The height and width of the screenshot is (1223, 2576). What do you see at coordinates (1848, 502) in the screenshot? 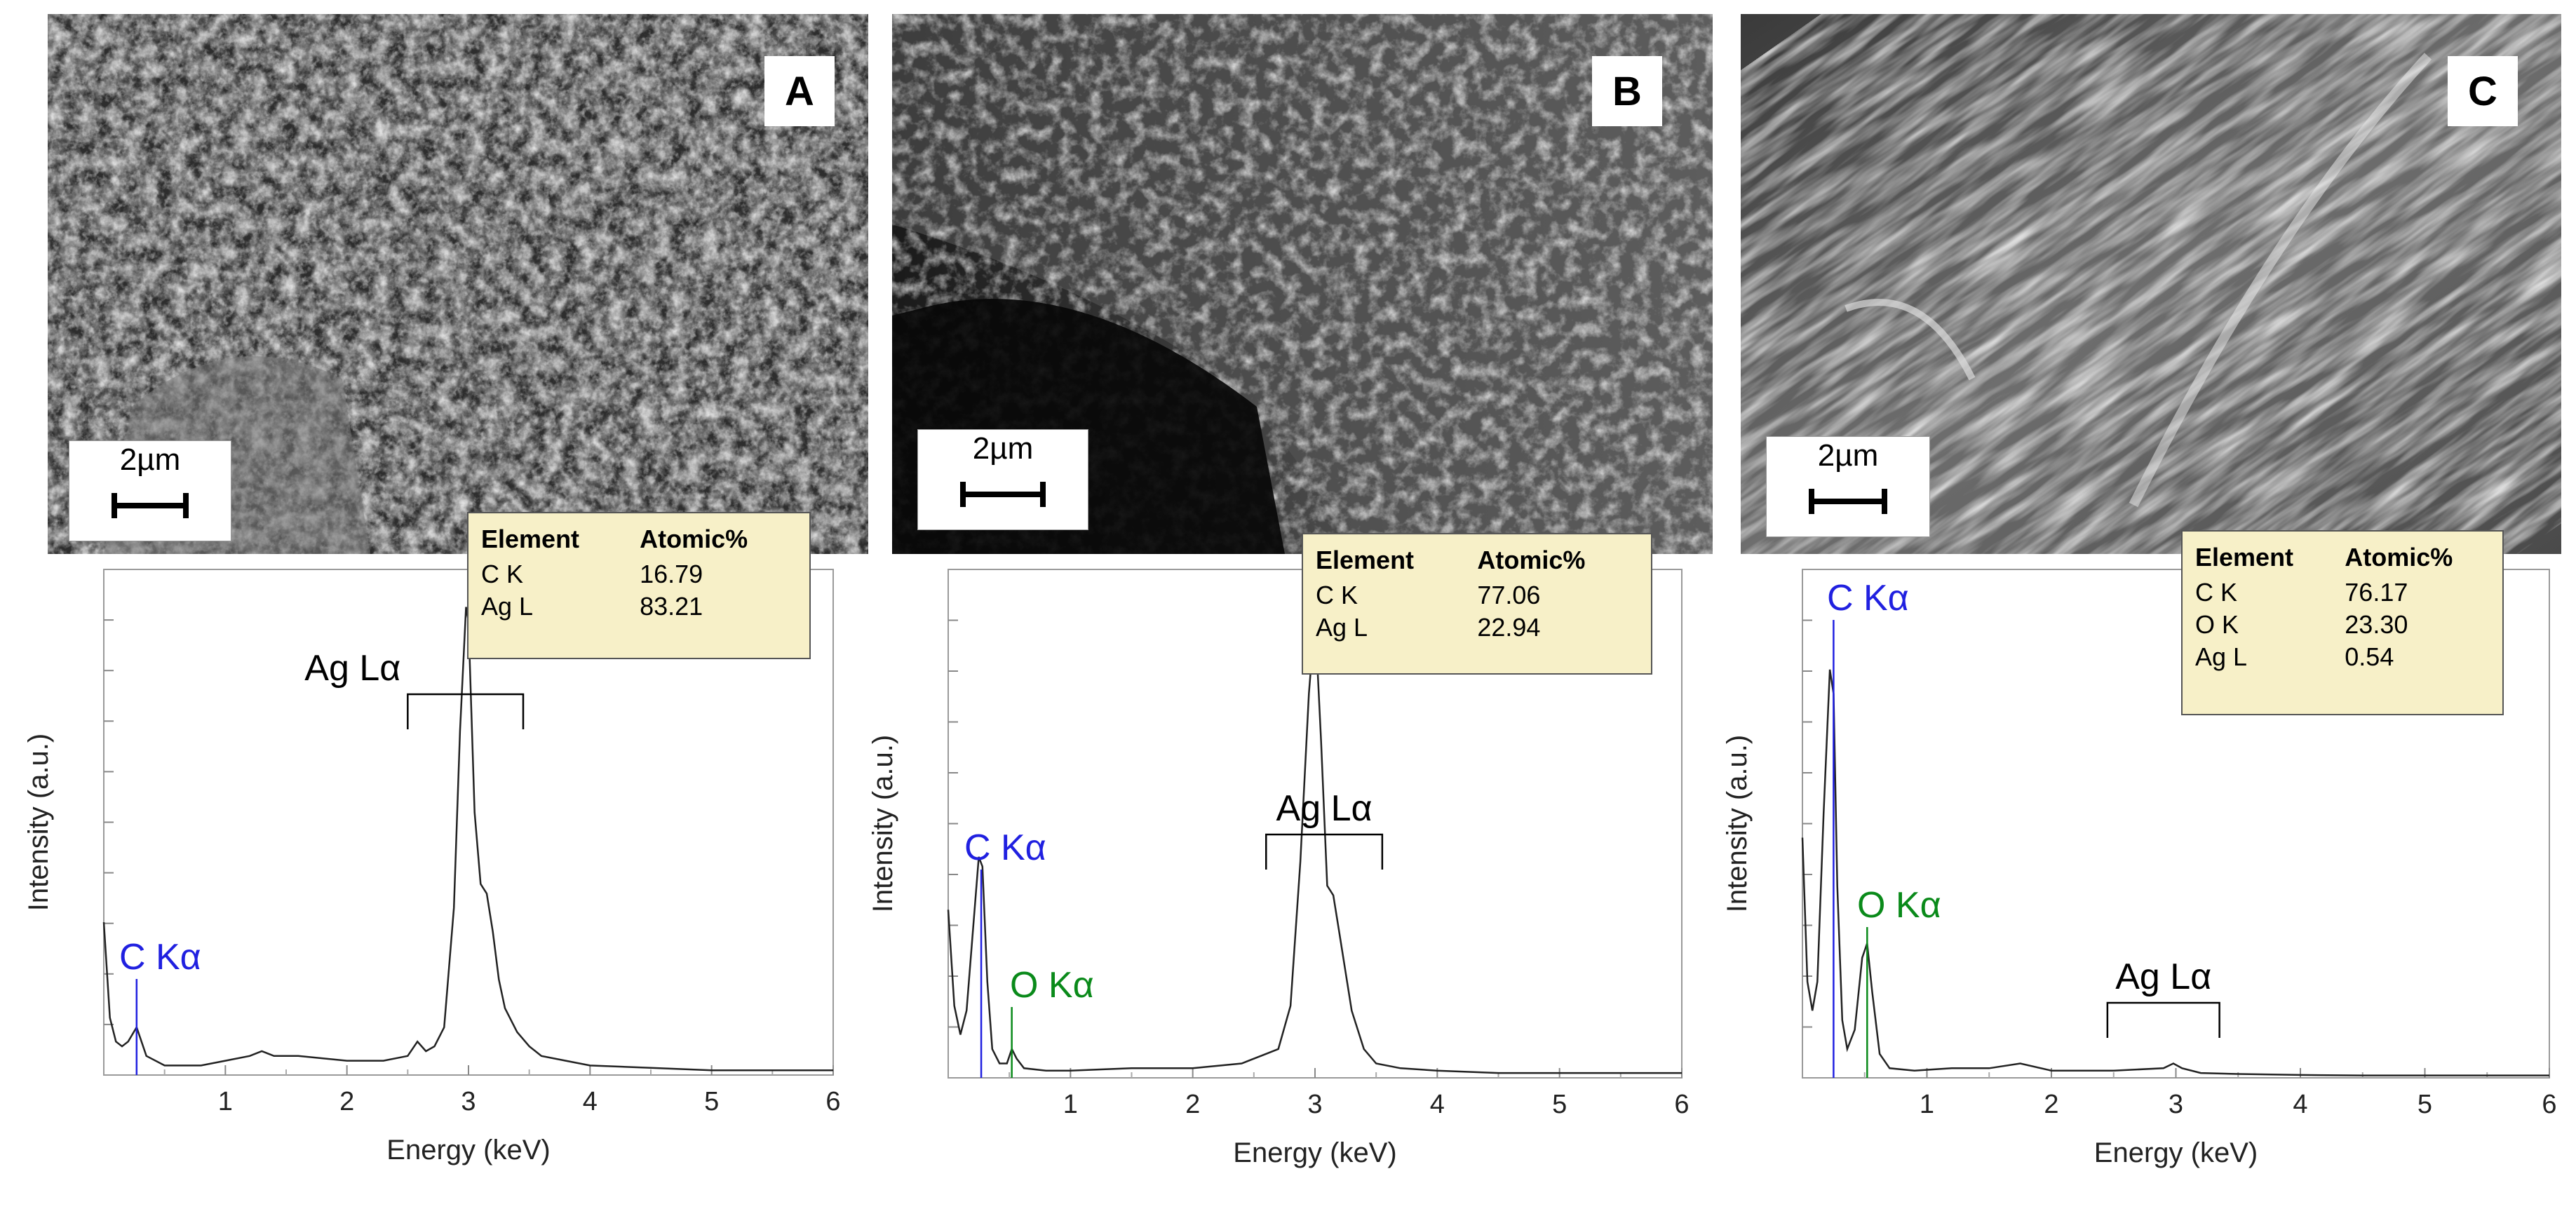
I see `scale-bar-line-c` at bounding box center [1848, 502].